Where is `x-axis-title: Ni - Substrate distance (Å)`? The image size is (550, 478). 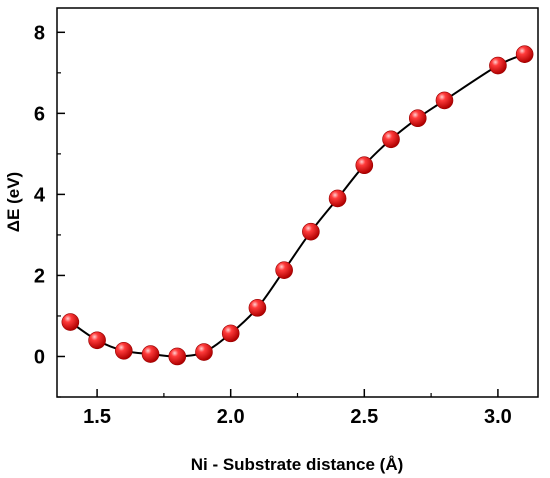
x-axis-title: Ni - Substrate distance (Å) is located at coordinates (297, 464).